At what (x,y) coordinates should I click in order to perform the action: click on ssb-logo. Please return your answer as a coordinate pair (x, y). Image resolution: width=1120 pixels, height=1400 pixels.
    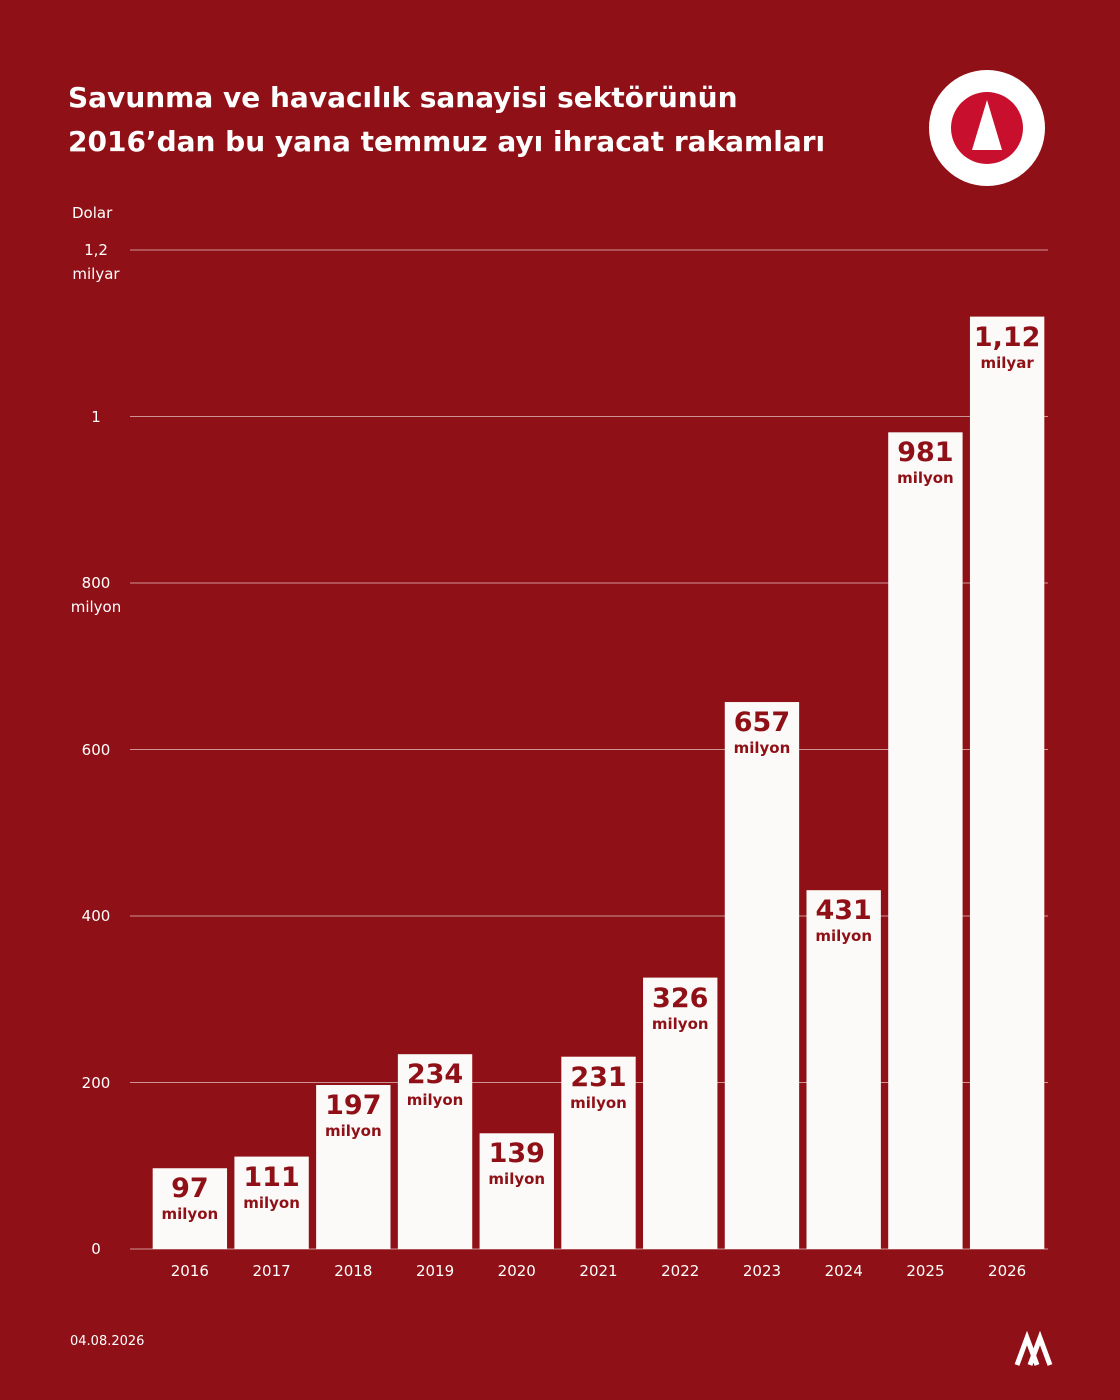
    Looking at the image, I should click on (987, 128).